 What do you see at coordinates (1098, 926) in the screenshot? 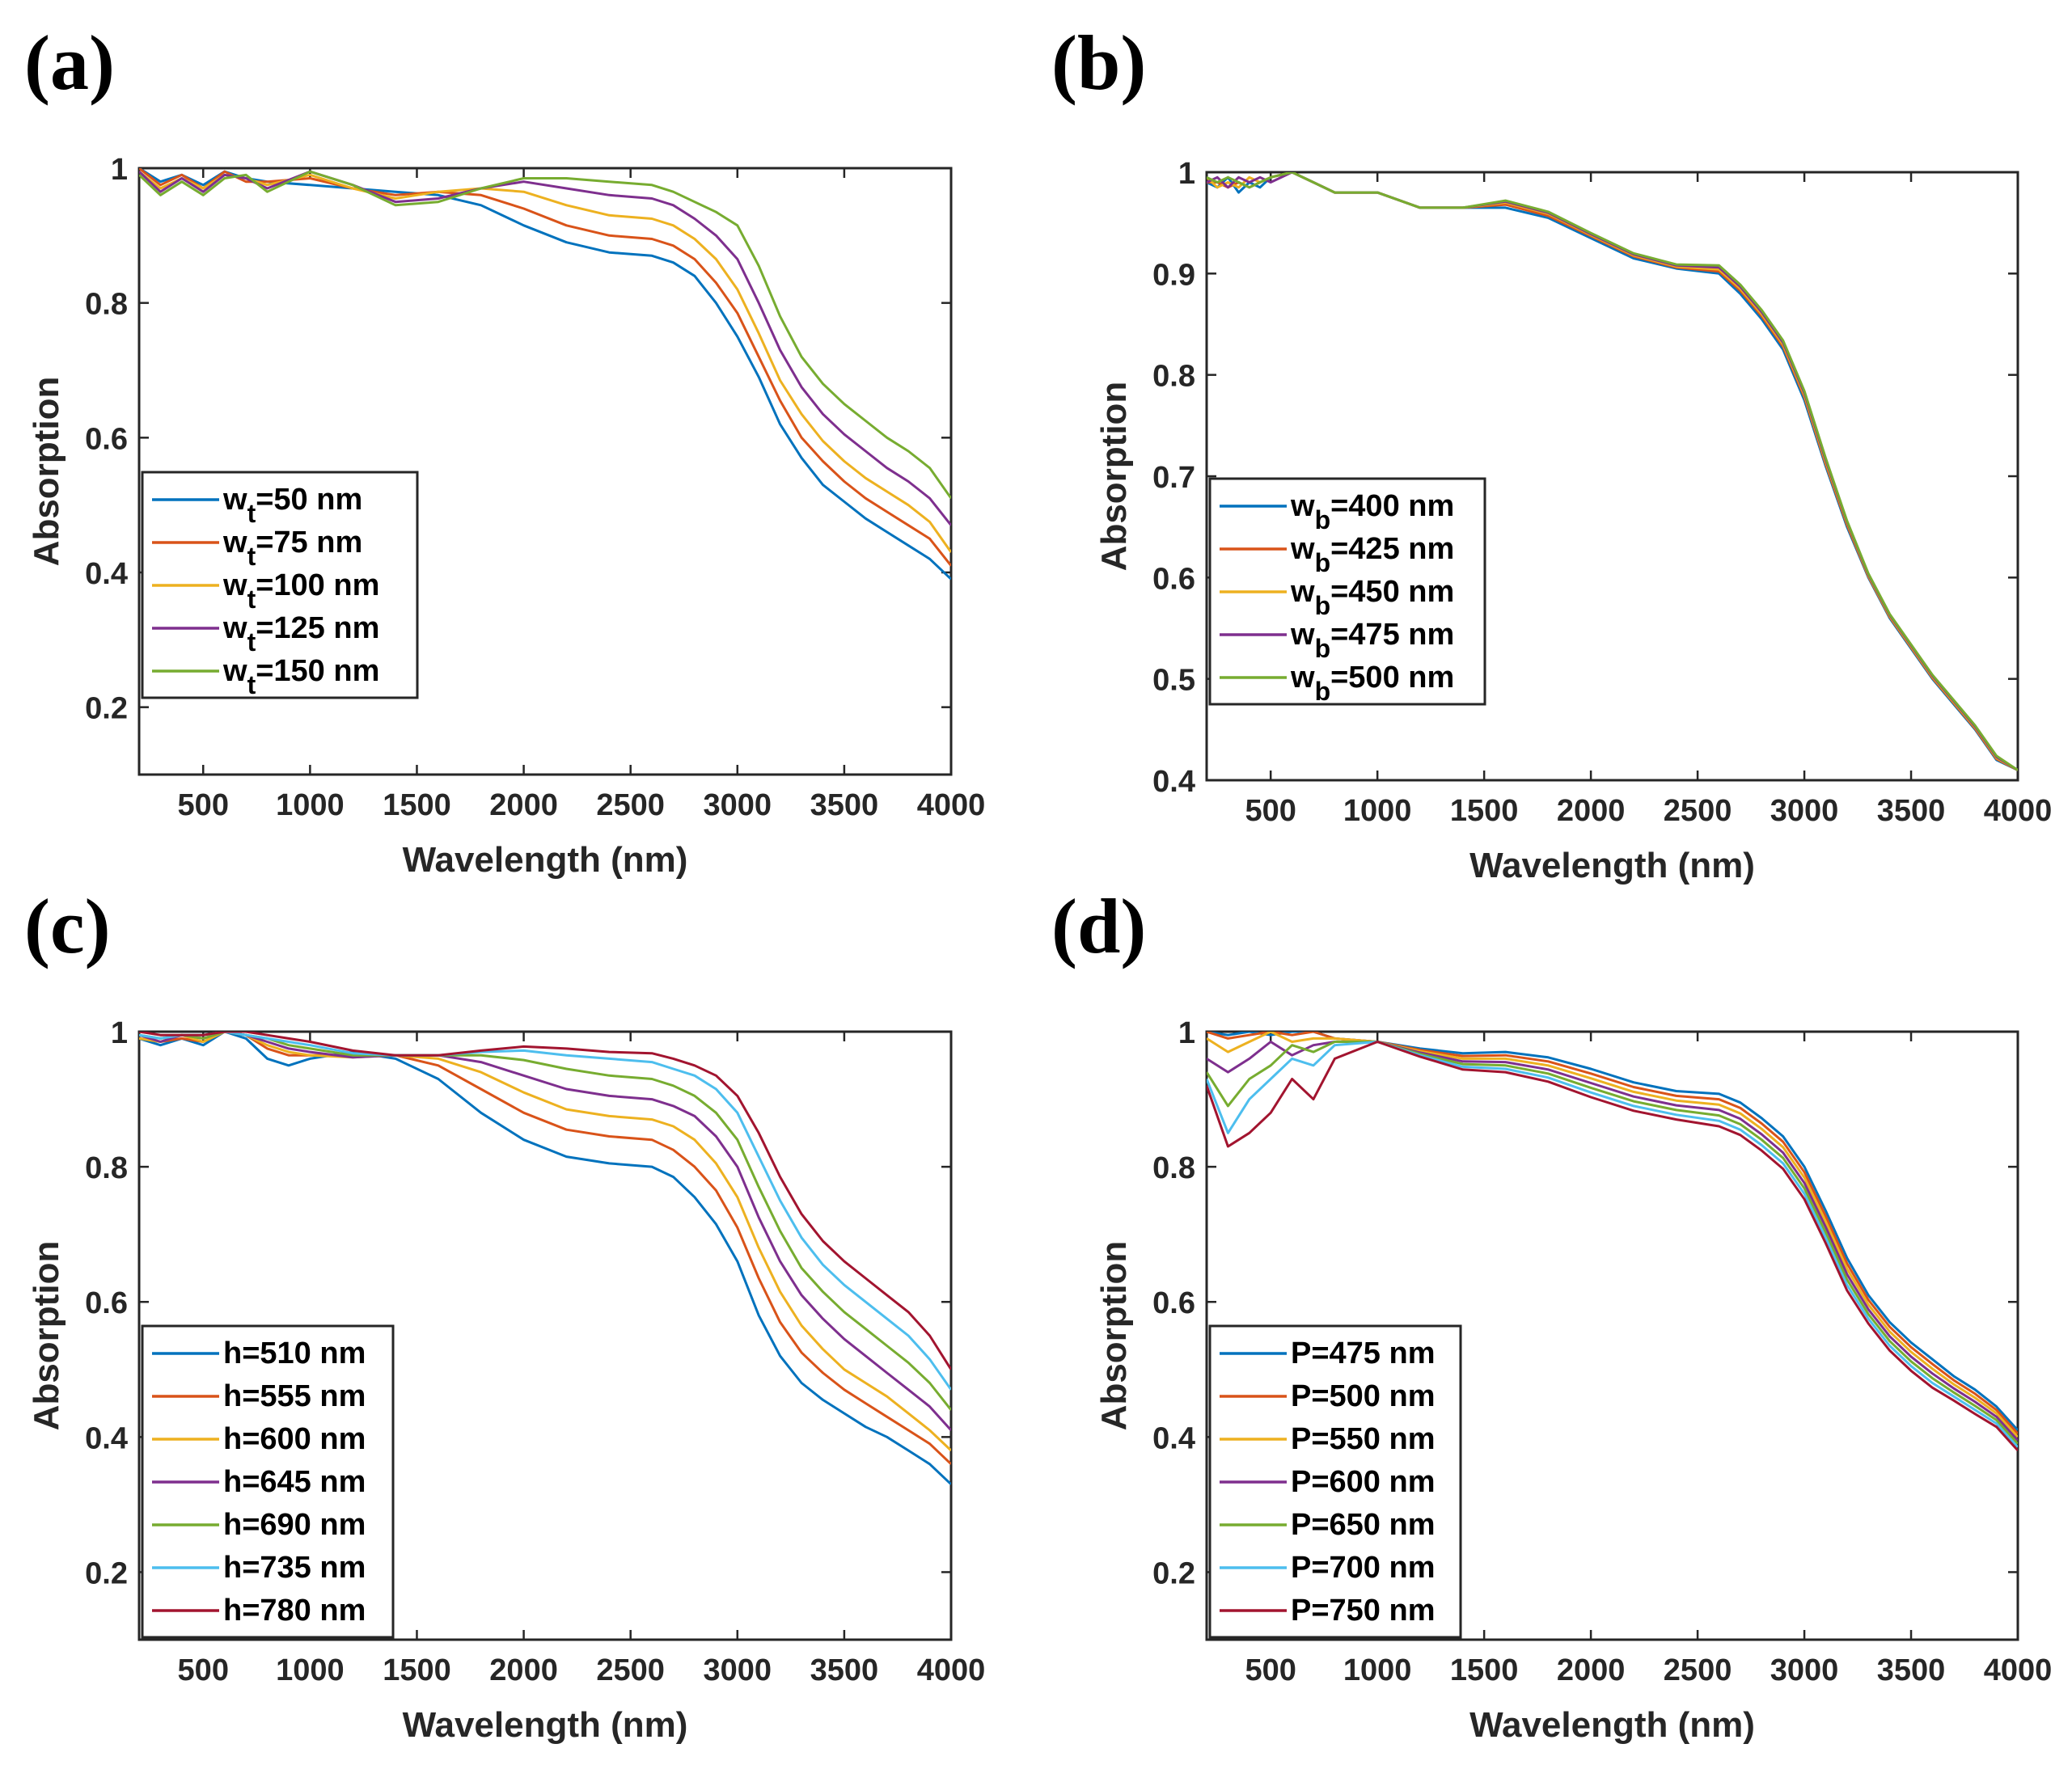
I see `panel-label: (d)` at bounding box center [1098, 926].